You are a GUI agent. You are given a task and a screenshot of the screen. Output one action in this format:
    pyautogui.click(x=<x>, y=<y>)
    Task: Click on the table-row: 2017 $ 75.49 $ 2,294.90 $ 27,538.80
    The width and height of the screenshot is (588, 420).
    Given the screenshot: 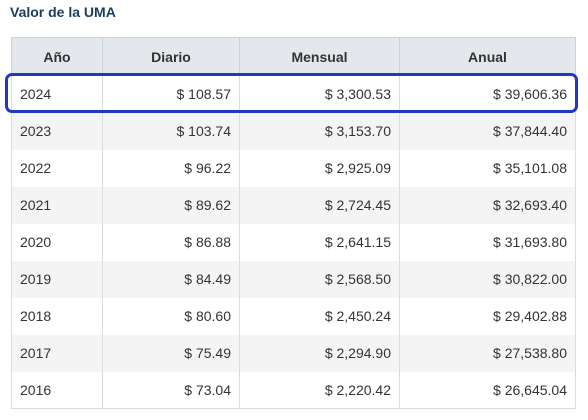 What is the action you would take?
    pyautogui.click(x=293, y=353)
    